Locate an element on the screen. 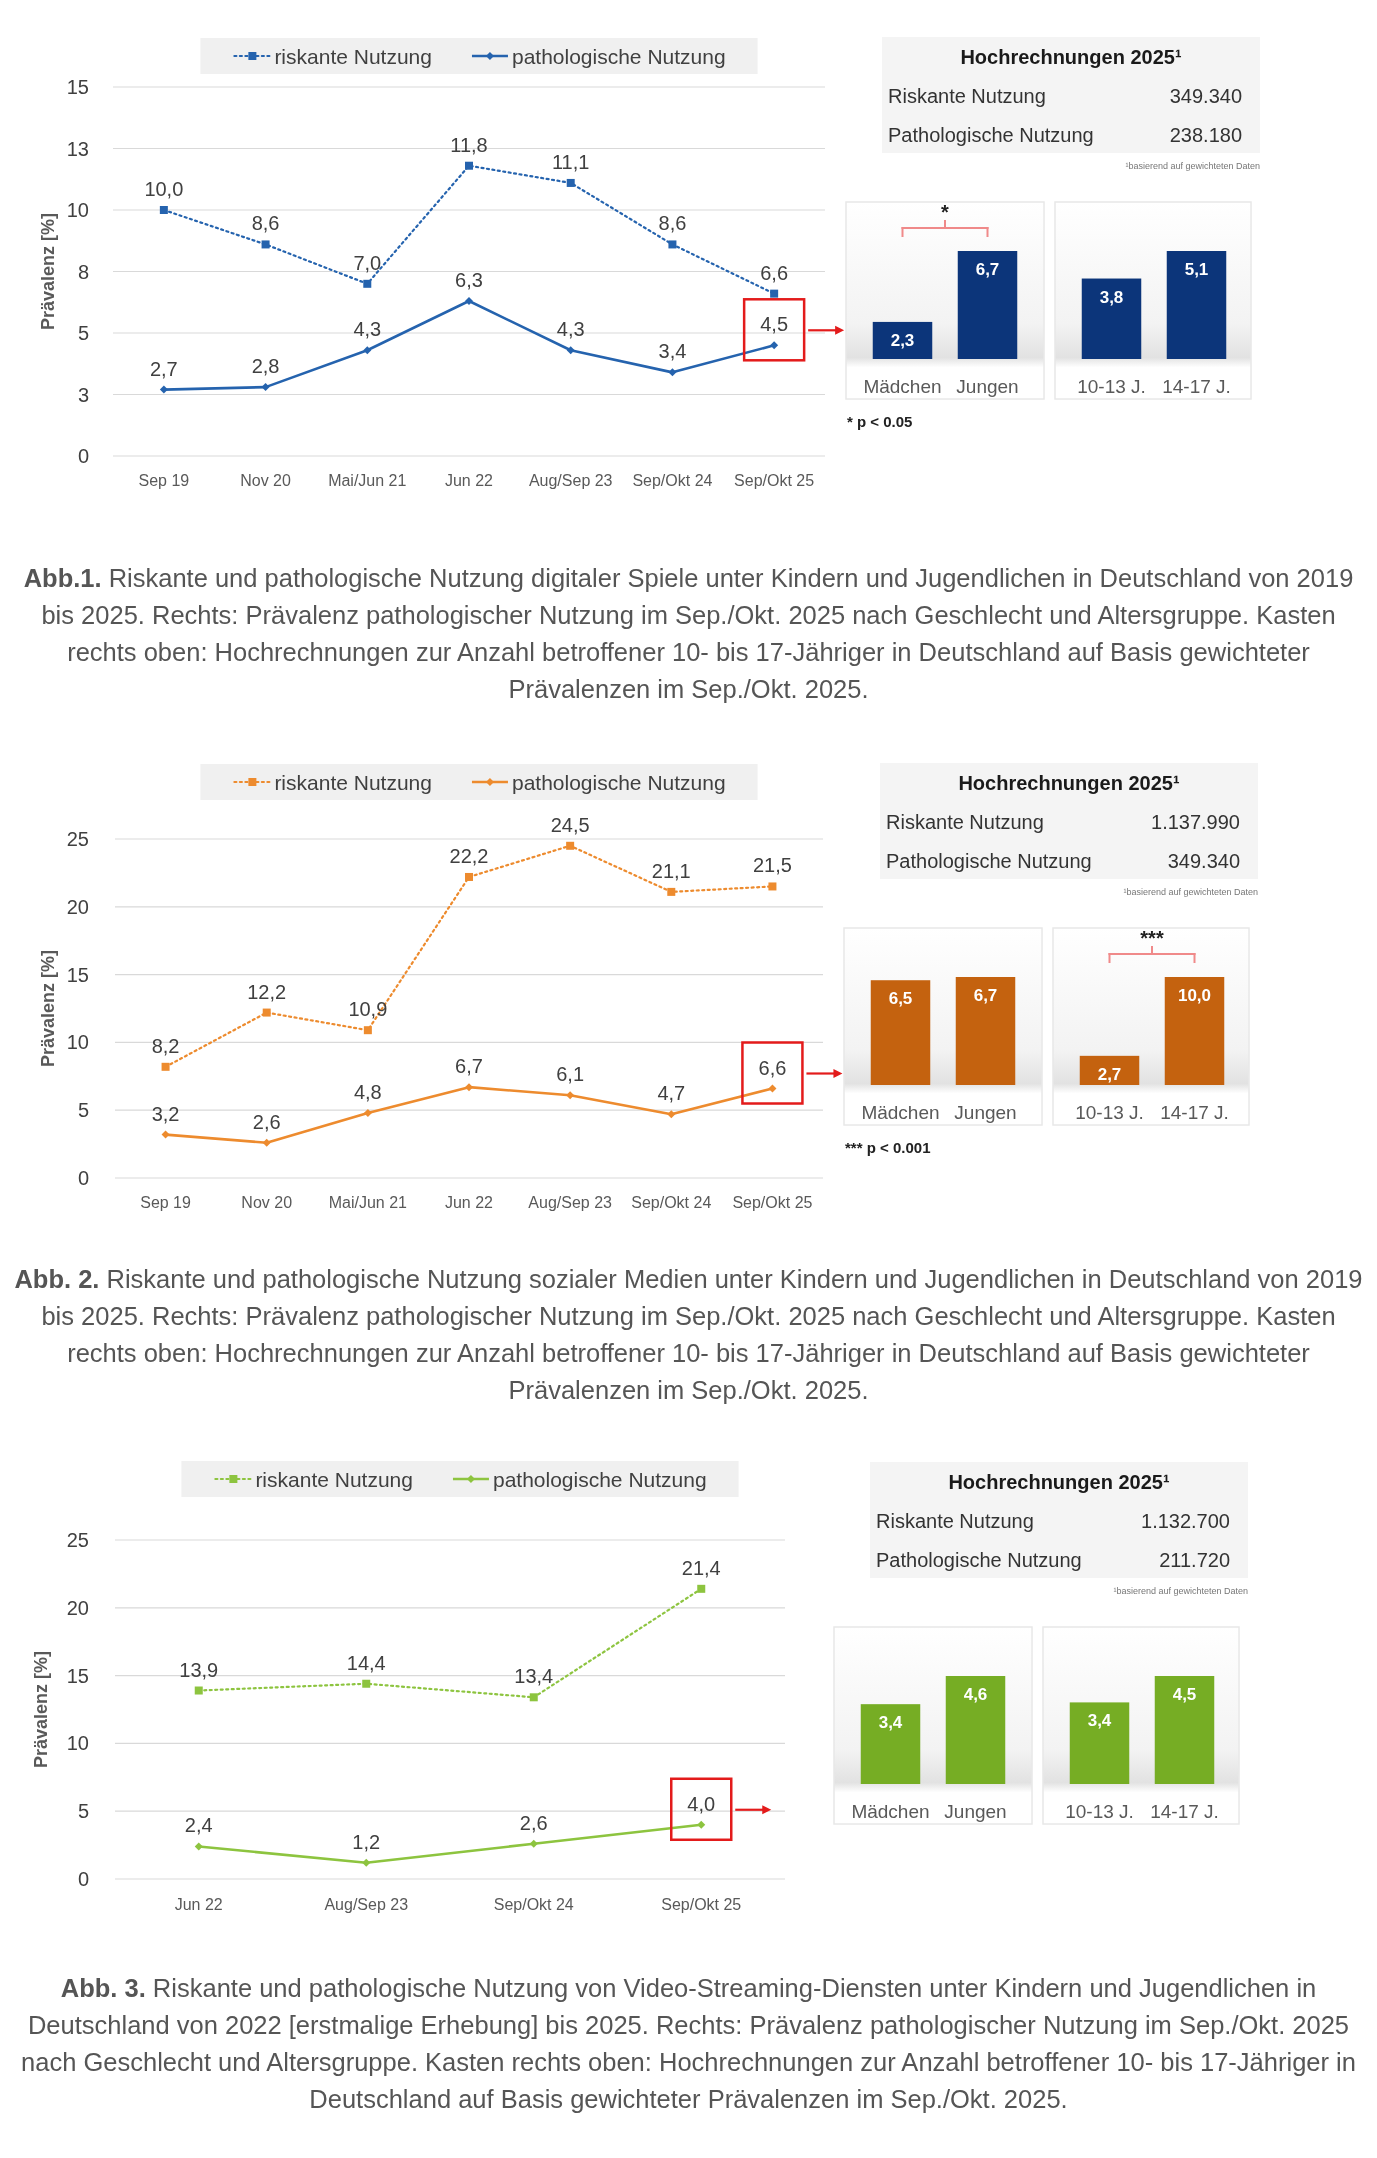  data-label: 2,4 is located at coordinates (198, 1825).